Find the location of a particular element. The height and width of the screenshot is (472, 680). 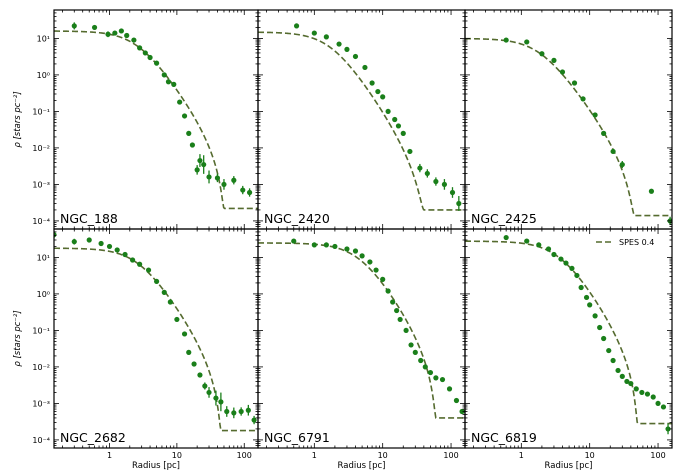

x-axis-label: Radius [pc] is located at coordinates (156, 466).